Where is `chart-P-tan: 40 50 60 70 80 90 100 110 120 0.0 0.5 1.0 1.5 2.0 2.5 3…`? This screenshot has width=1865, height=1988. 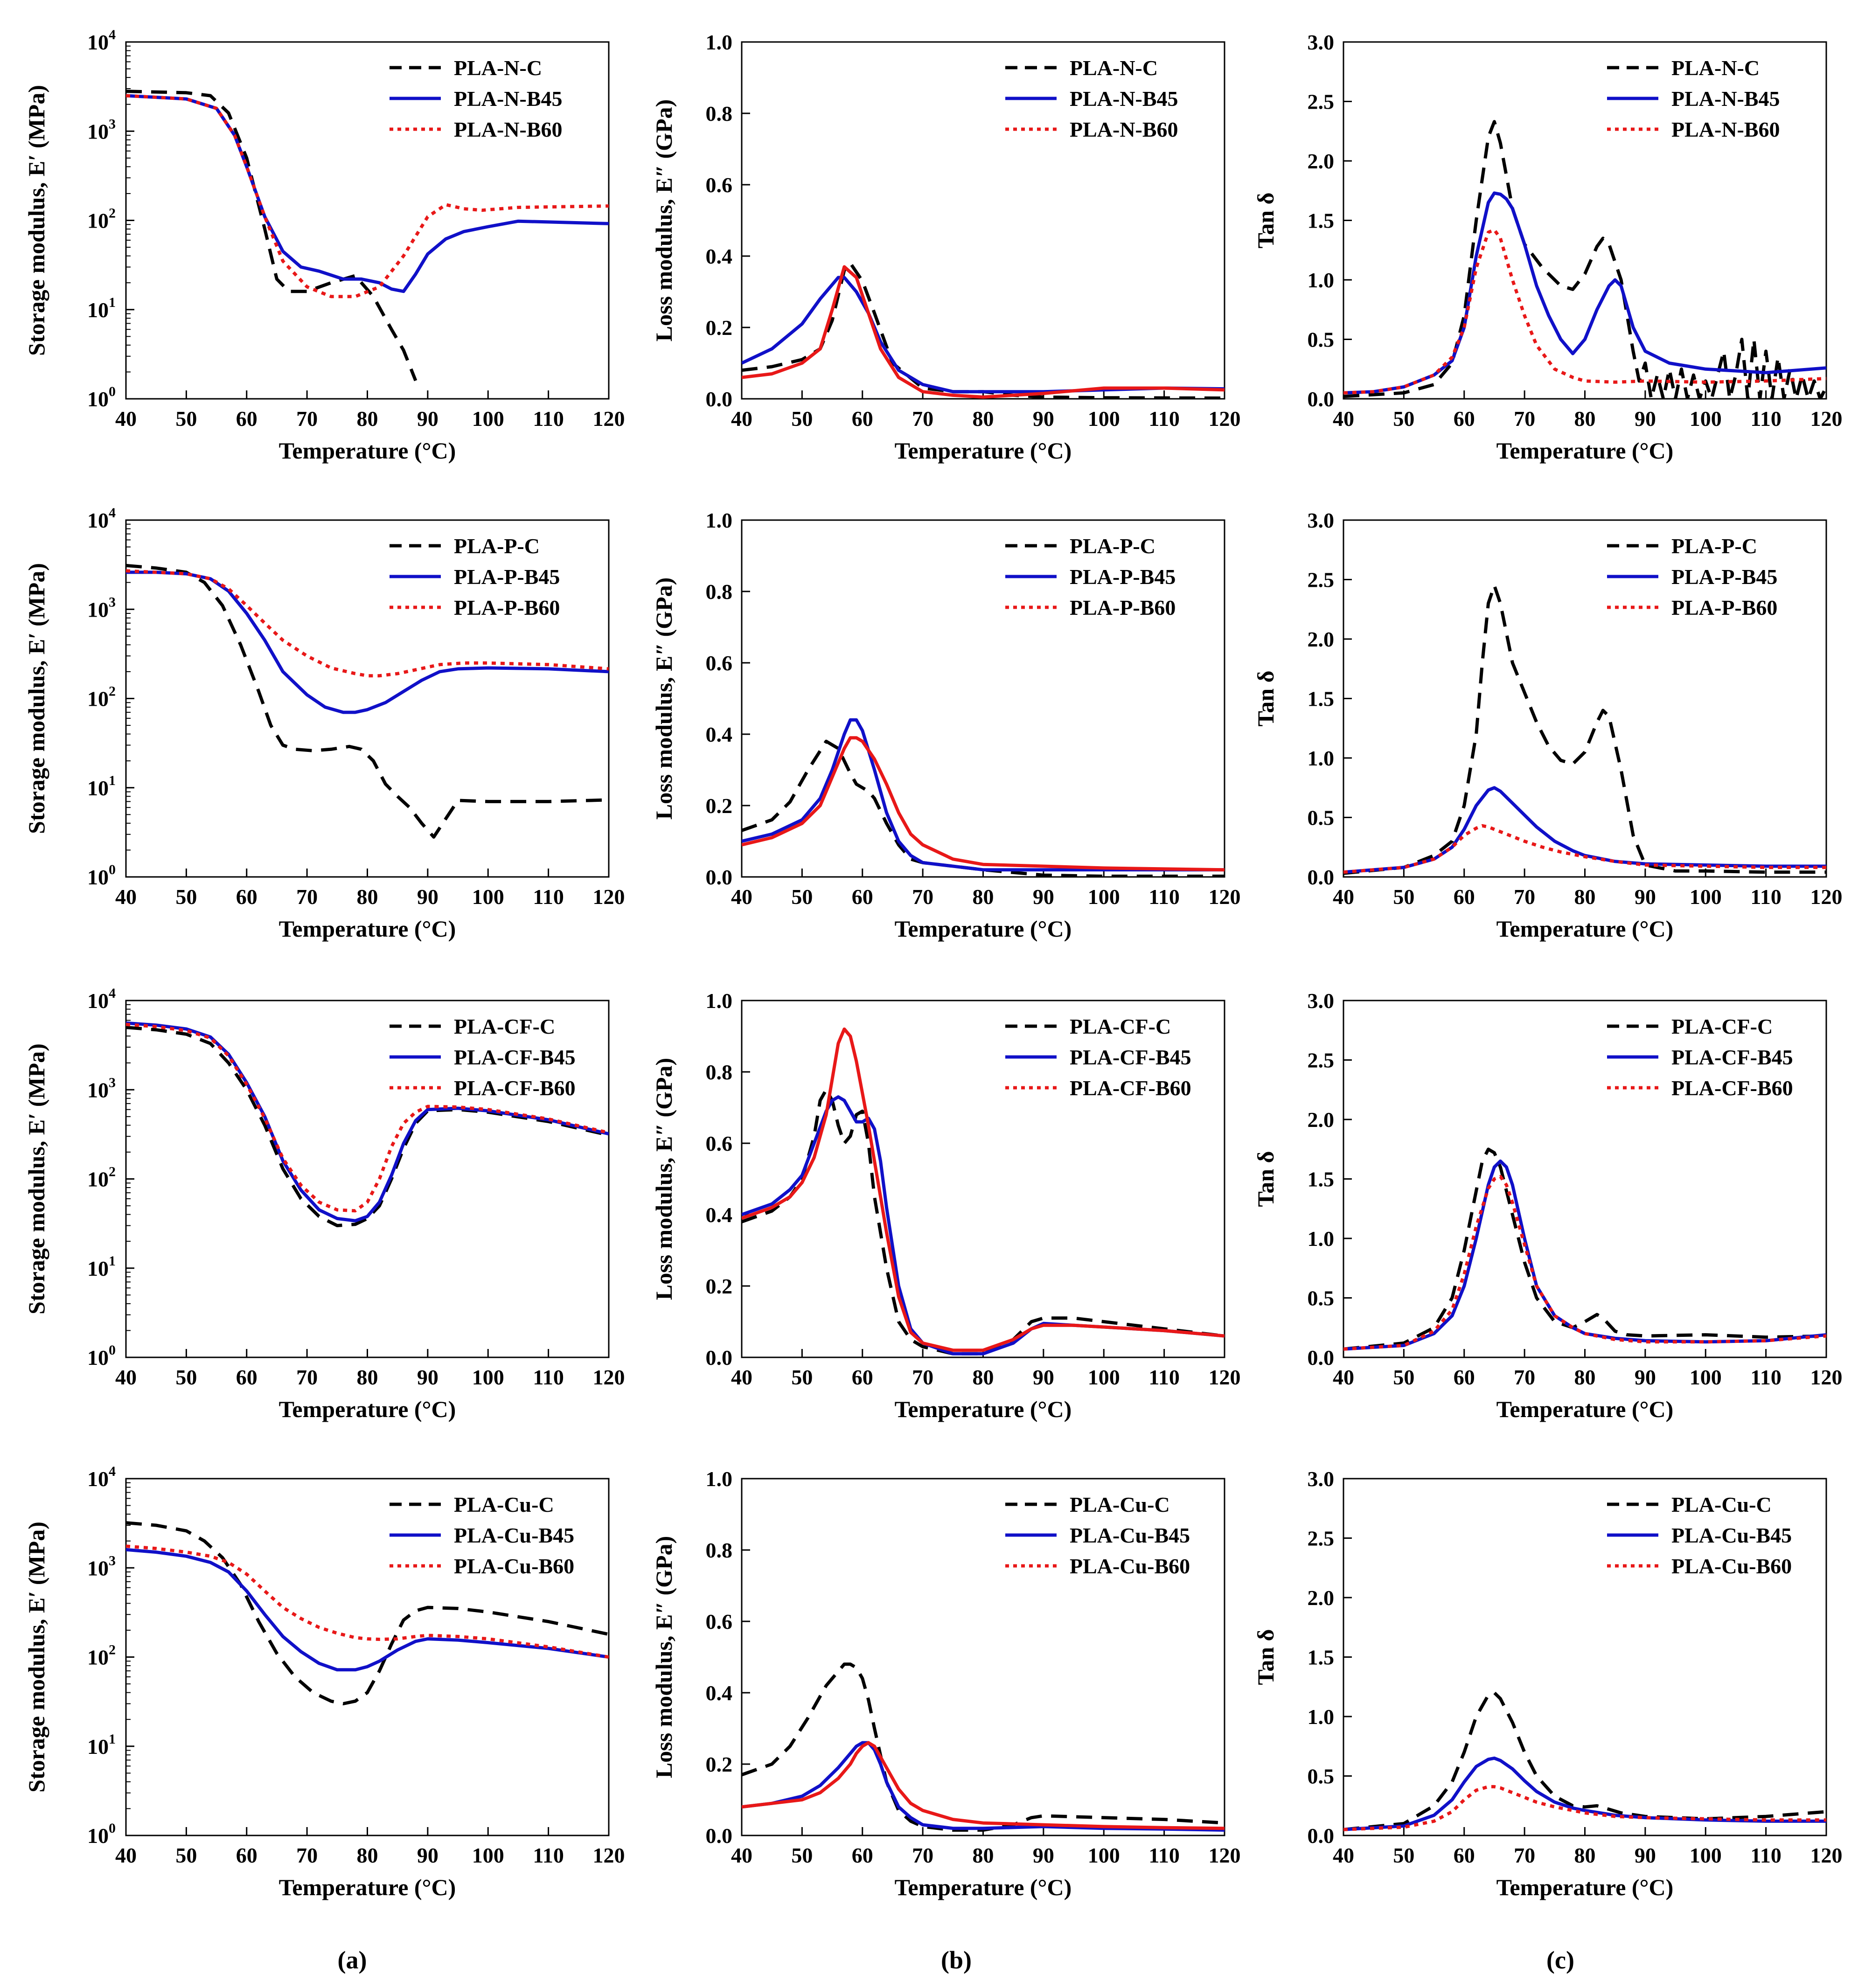
chart-P-tan: 40 50 60 70 80 90 100 110 120 0.0 0.5 1.0 1.5 2.0 2.5 3… is located at coordinates (1548, 725).